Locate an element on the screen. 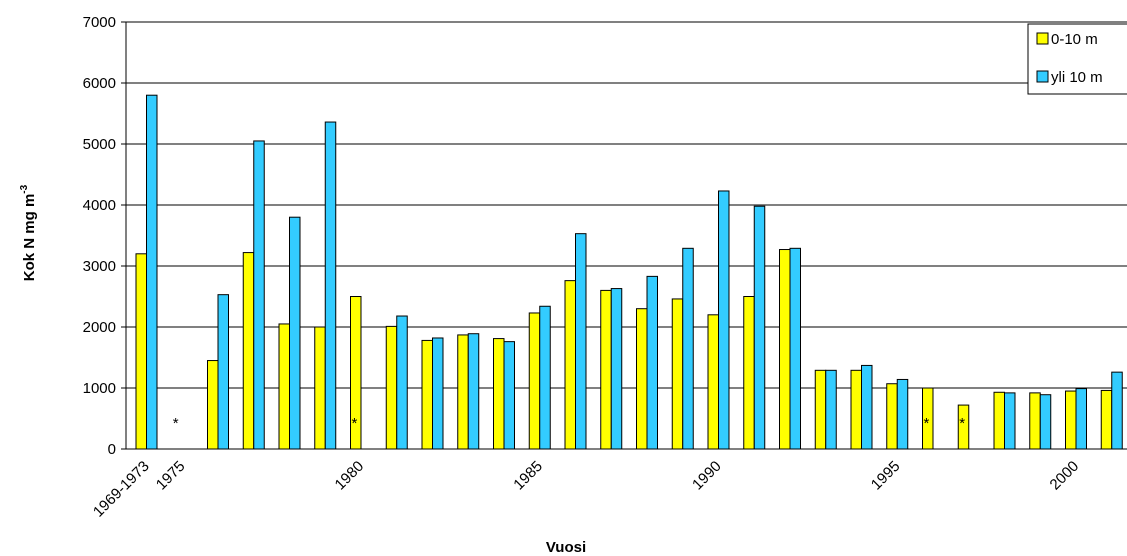 Image resolution: width=1127 pixels, height=556 pixels. bar-s1-1976 is located at coordinates (223, 372).